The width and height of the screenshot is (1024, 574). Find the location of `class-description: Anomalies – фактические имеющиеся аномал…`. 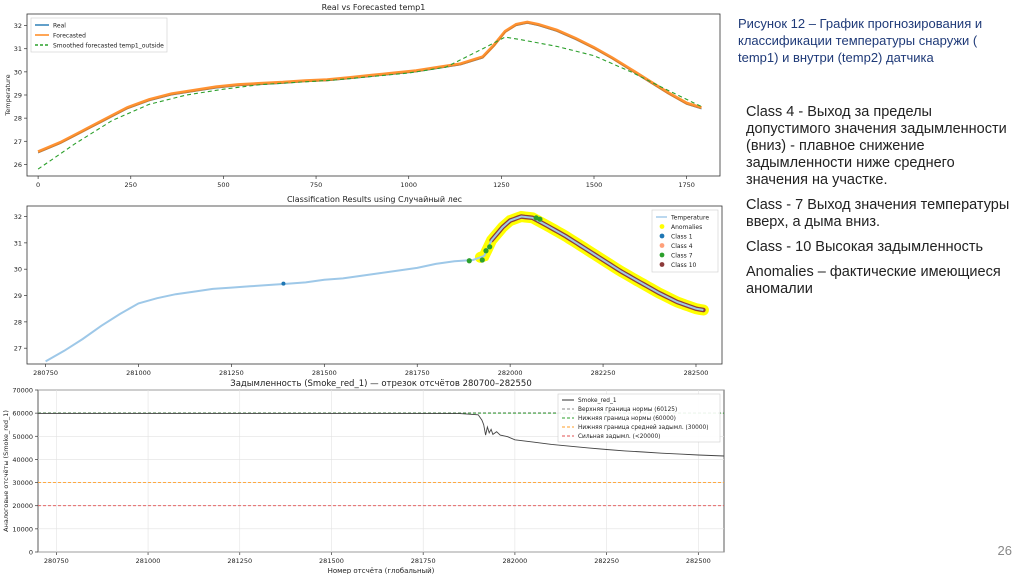

class-description: Anomalies – фактические имеющиеся аномал… is located at coordinates (873, 280).